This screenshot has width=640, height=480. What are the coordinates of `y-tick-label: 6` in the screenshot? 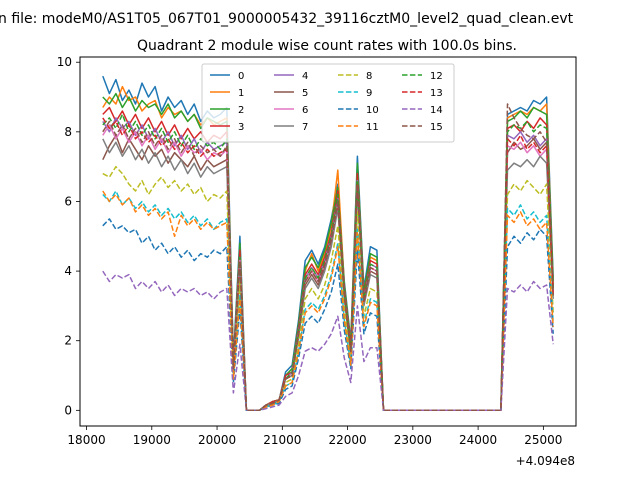 It's located at (68, 201).